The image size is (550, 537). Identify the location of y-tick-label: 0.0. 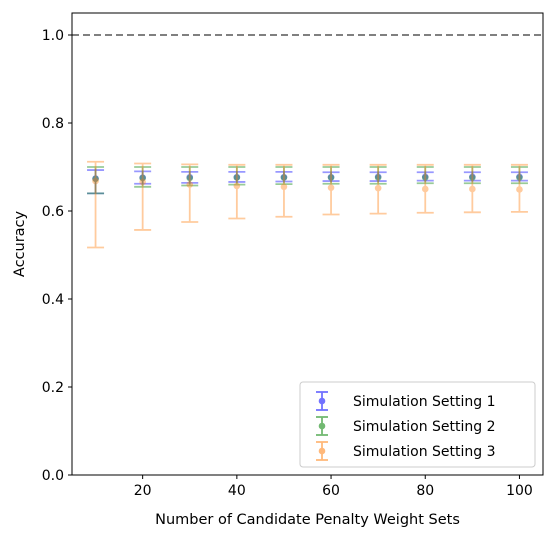
(53, 476).